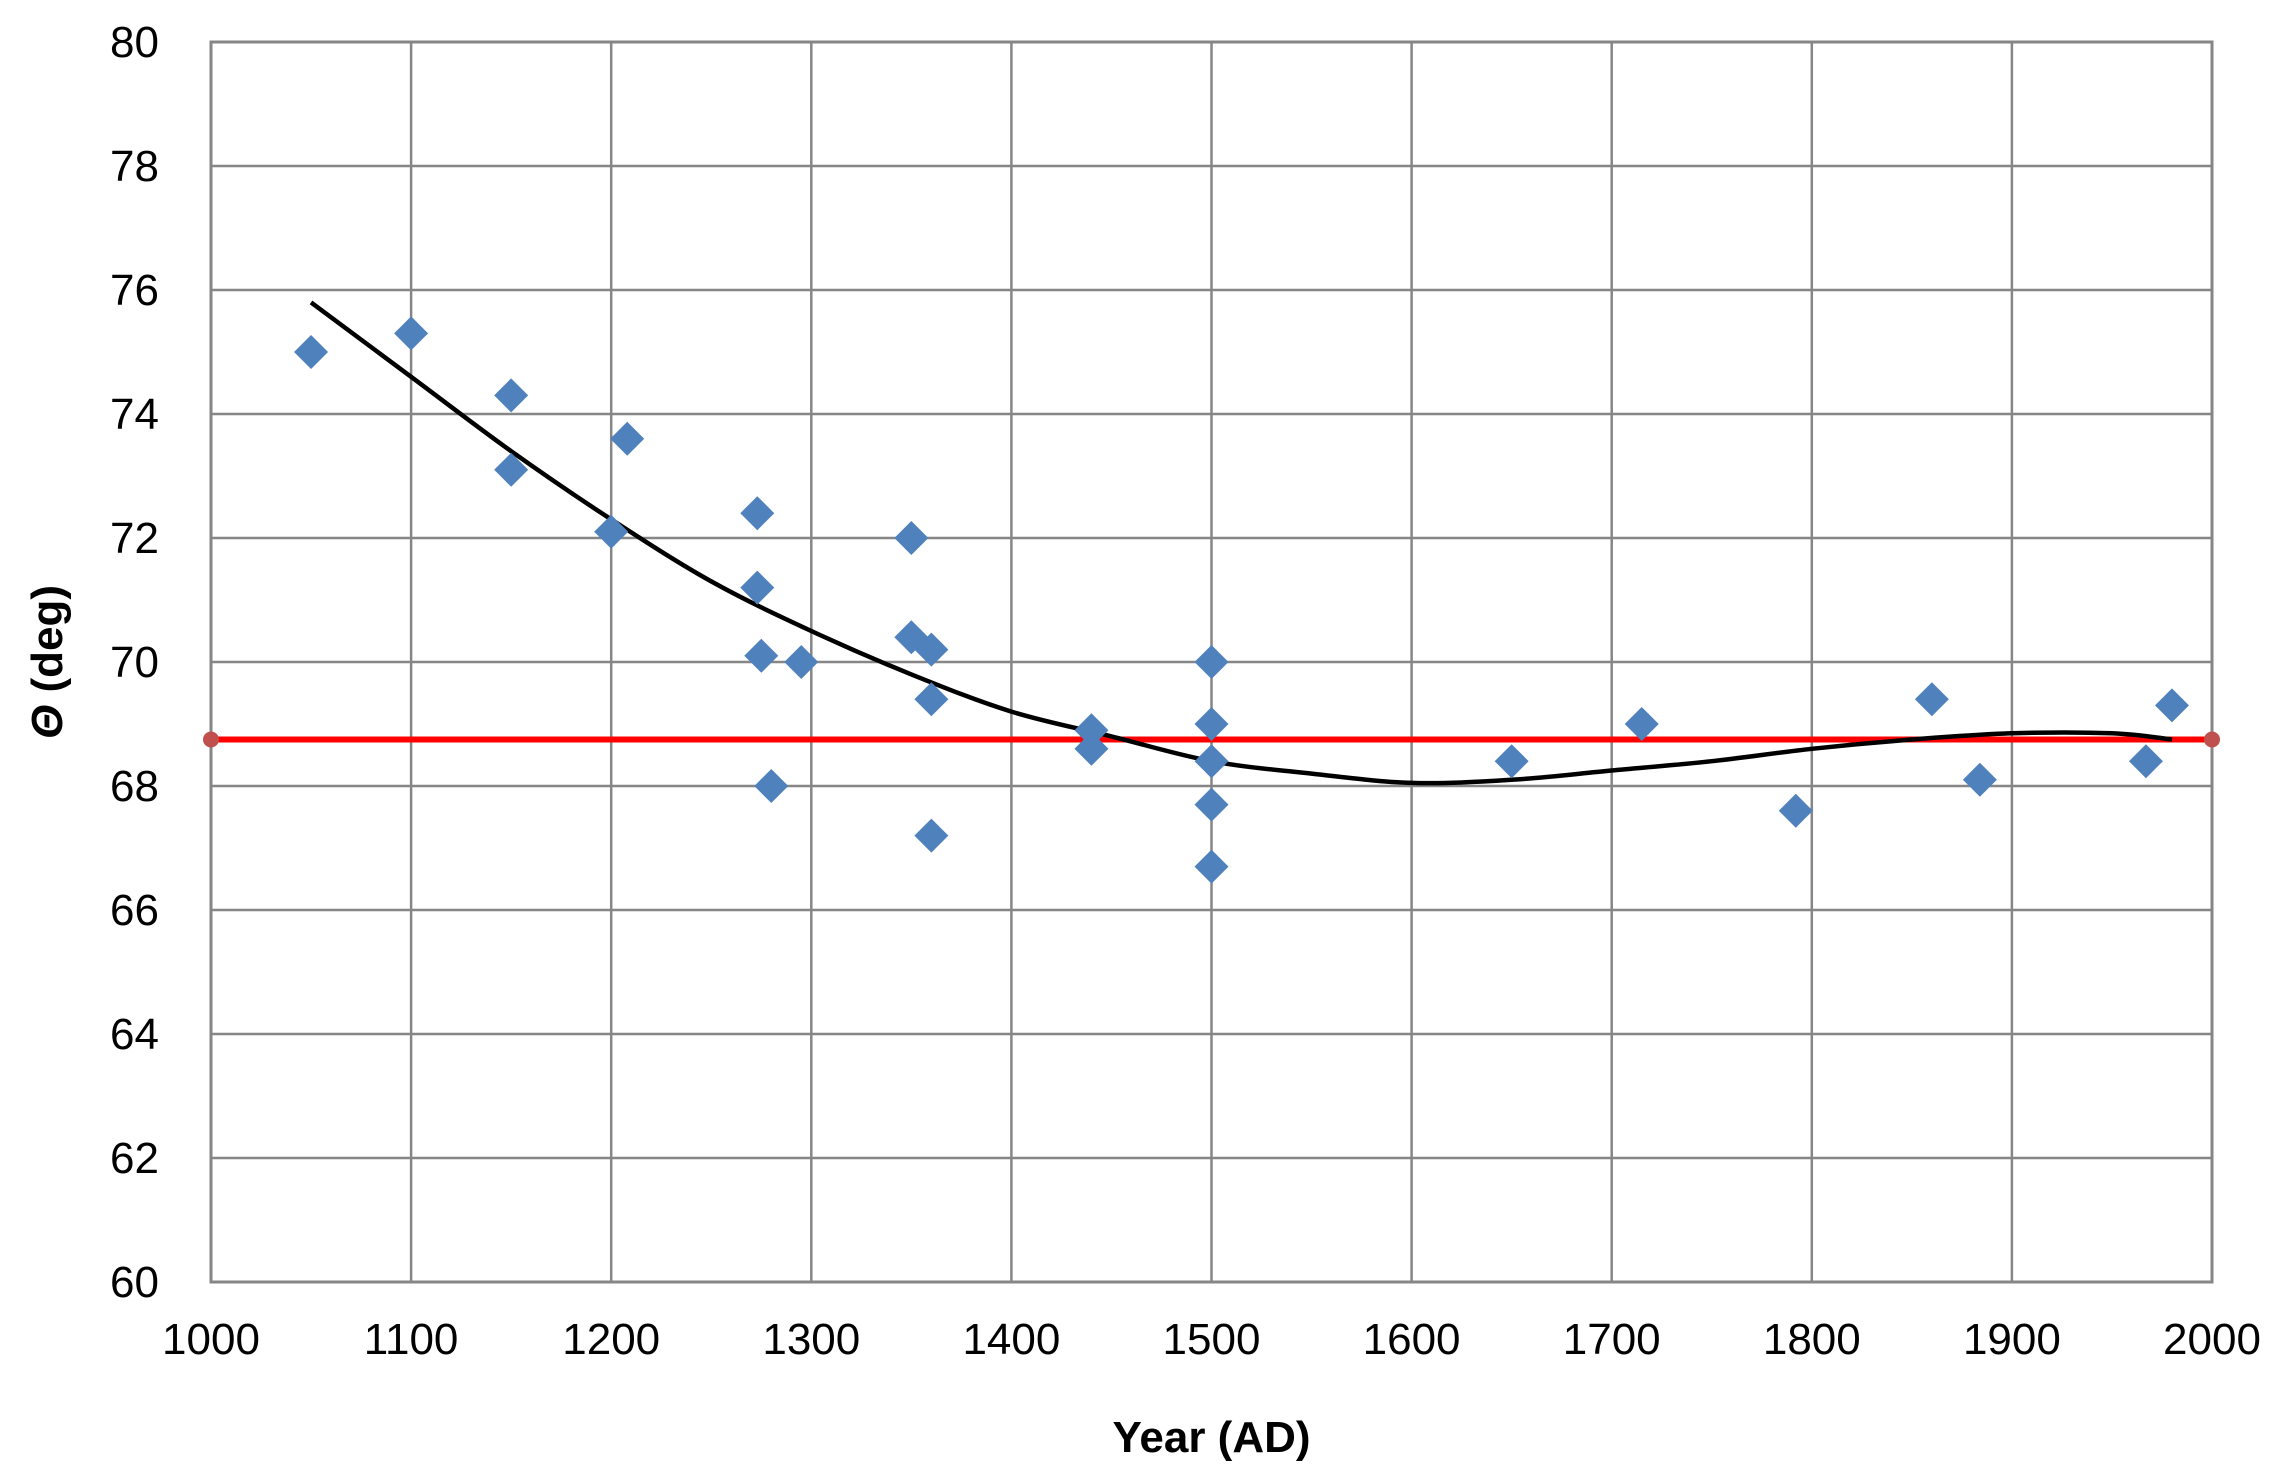 Image resolution: width=2292 pixels, height=1482 pixels. Describe the element at coordinates (1011, 1339) in the screenshot. I see `x-tick-label: 1400` at that location.